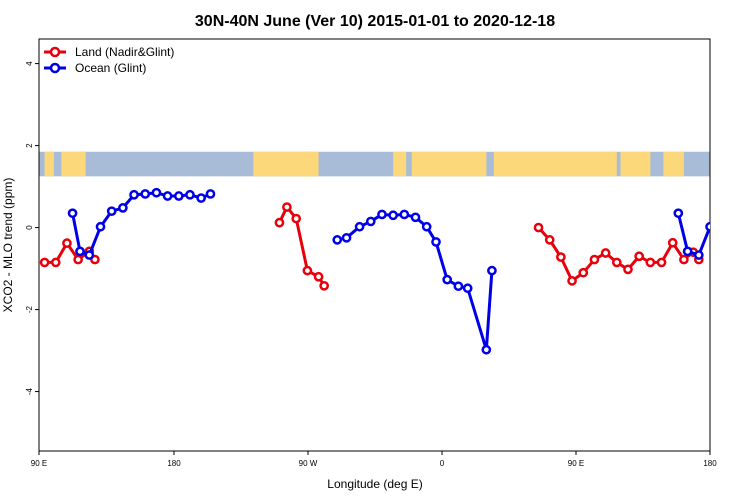  What do you see at coordinates (29, 63) in the screenshot?
I see `y-tick-label: 4` at bounding box center [29, 63].